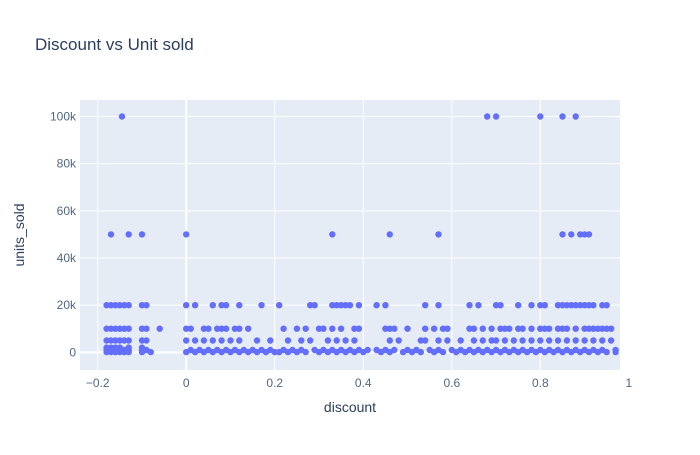 This screenshot has width=700, height=455. What do you see at coordinates (451, 383) in the screenshot?
I see `x-tick-label: 0.6` at bounding box center [451, 383].